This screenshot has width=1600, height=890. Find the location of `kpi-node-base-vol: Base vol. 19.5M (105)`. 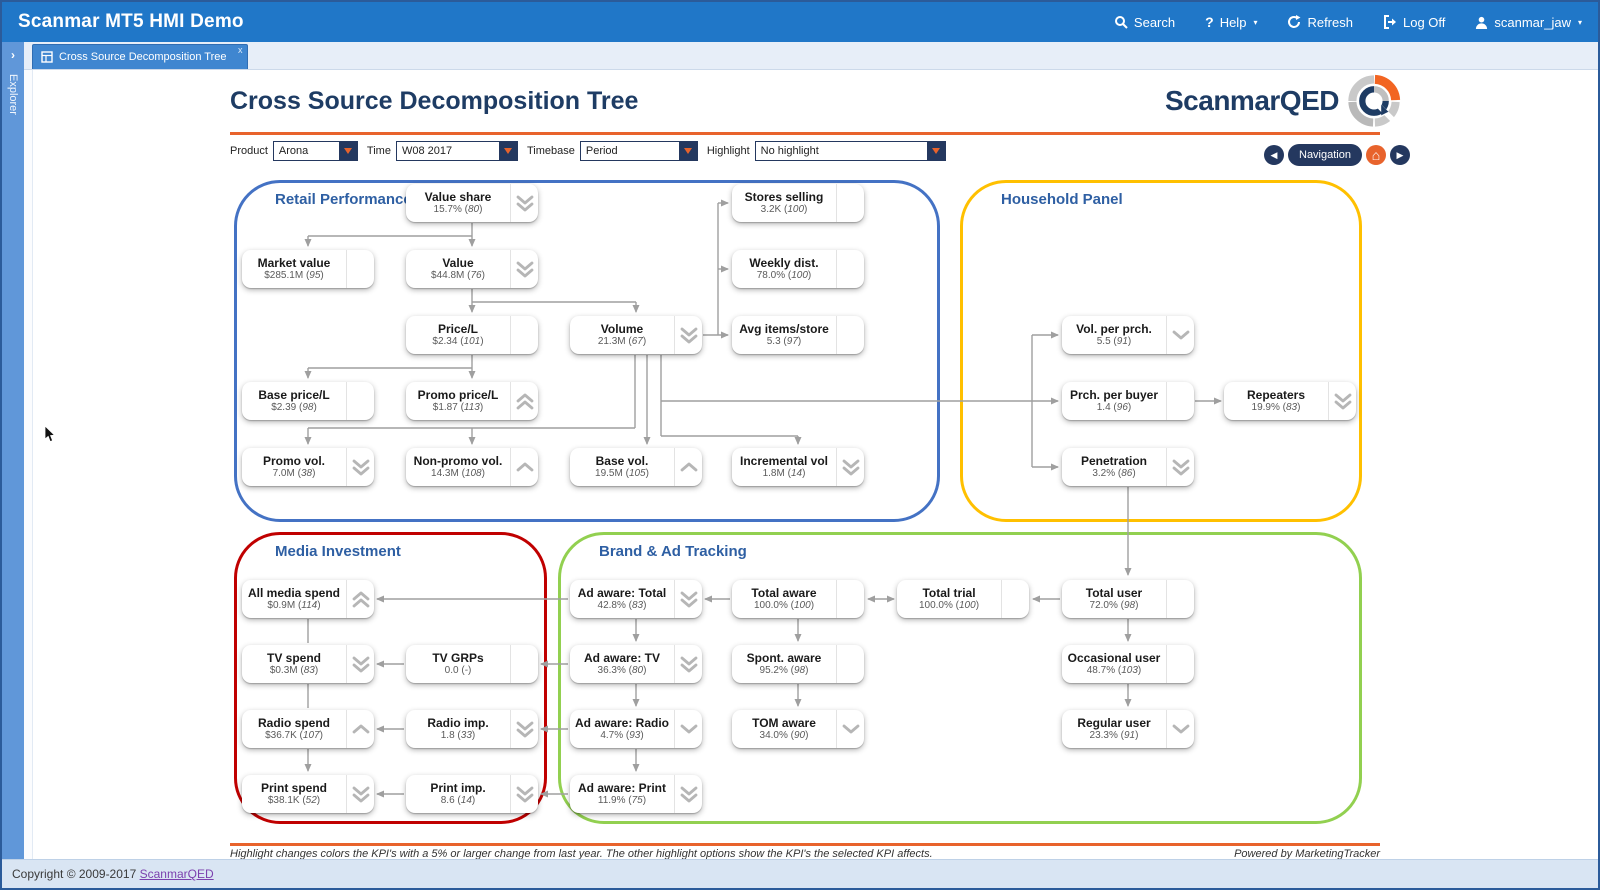

kpi-node-base-vol: Base vol. 19.5M (105) is located at coordinates (636, 467).